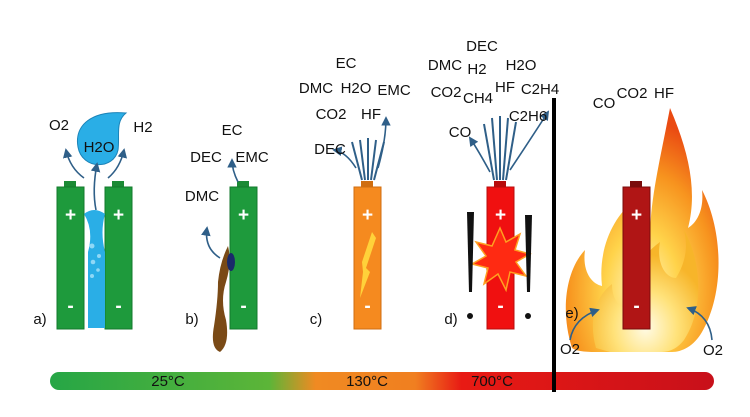 The width and height of the screenshot is (750, 417). What do you see at coordinates (554, 239) in the screenshot?
I see `divider` at bounding box center [554, 239].